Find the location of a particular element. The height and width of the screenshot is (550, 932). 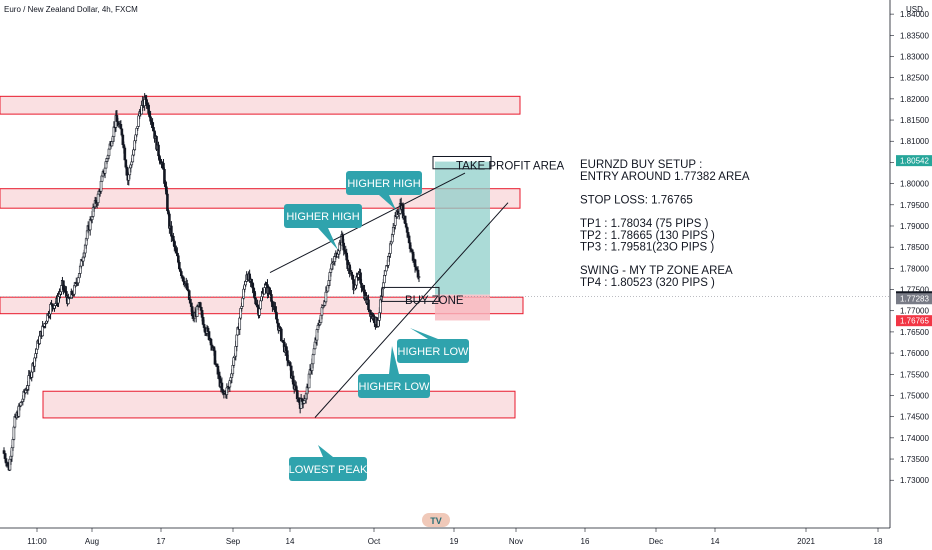

trendline-lower is located at coordinates (411, 310).